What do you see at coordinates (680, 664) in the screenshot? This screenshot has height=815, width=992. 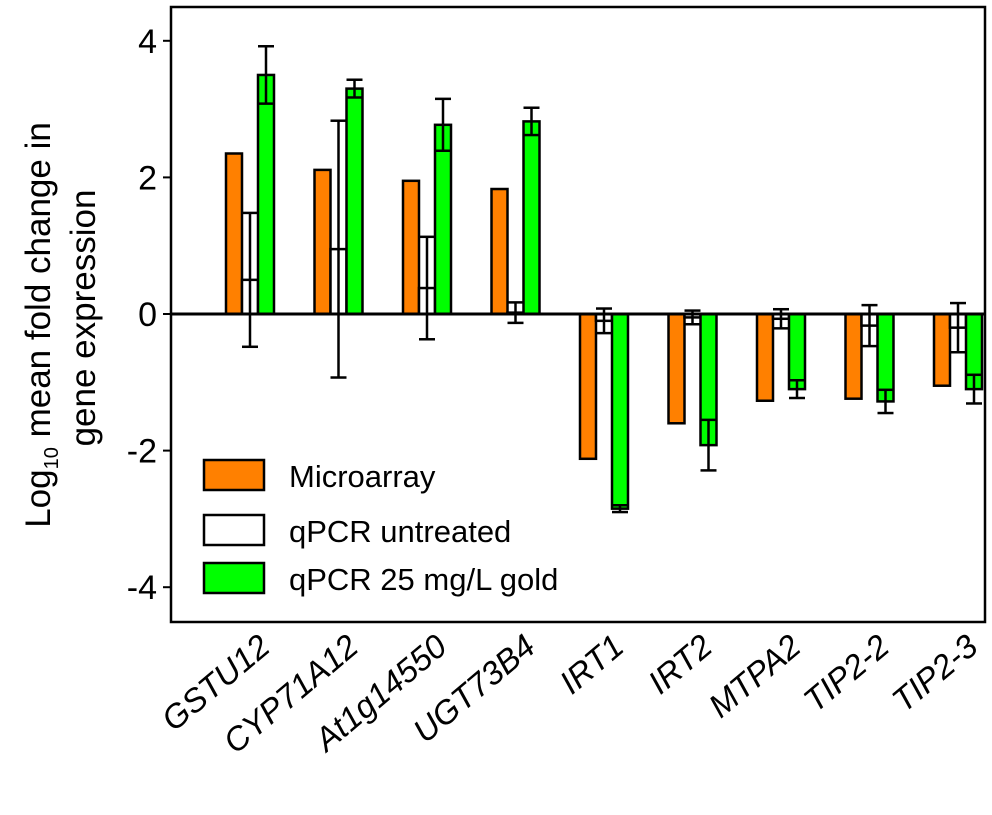 I see `x-tick-label: IRT2` at bounding box center [680, 664].